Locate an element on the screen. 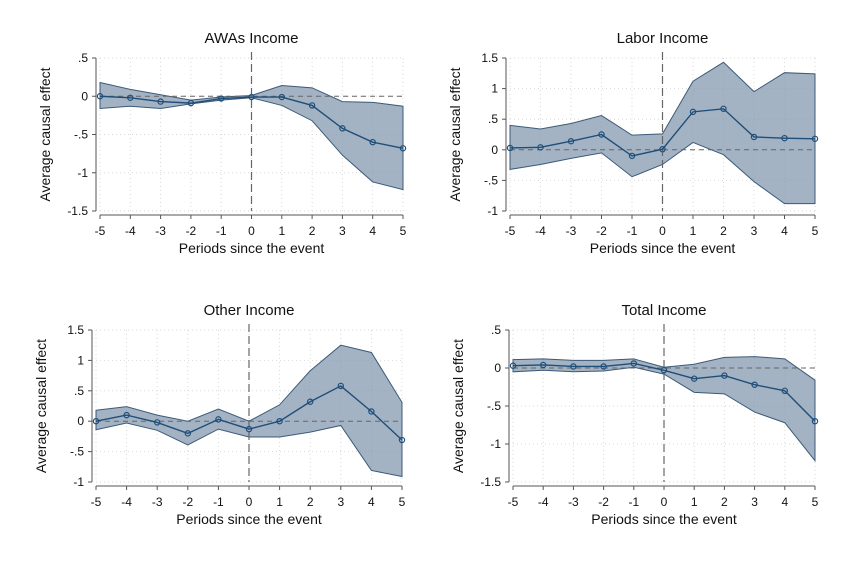 This screenshot has height=570, width=854. chart-title: Total Income is located at coordinates (663, 310).